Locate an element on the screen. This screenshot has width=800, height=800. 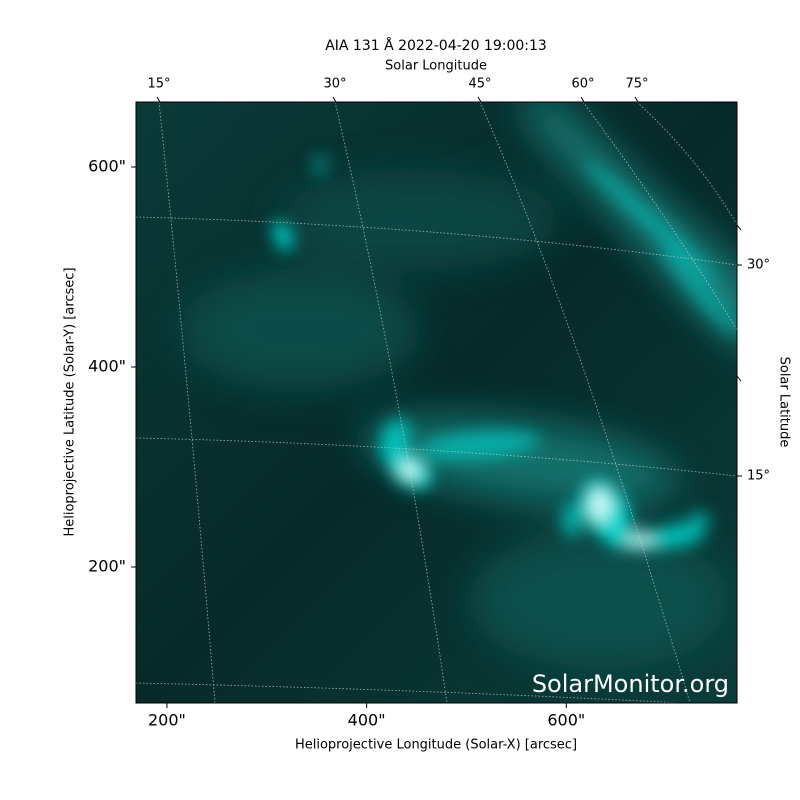
y-tick-label: 600" is located at coordinates (107, 166).